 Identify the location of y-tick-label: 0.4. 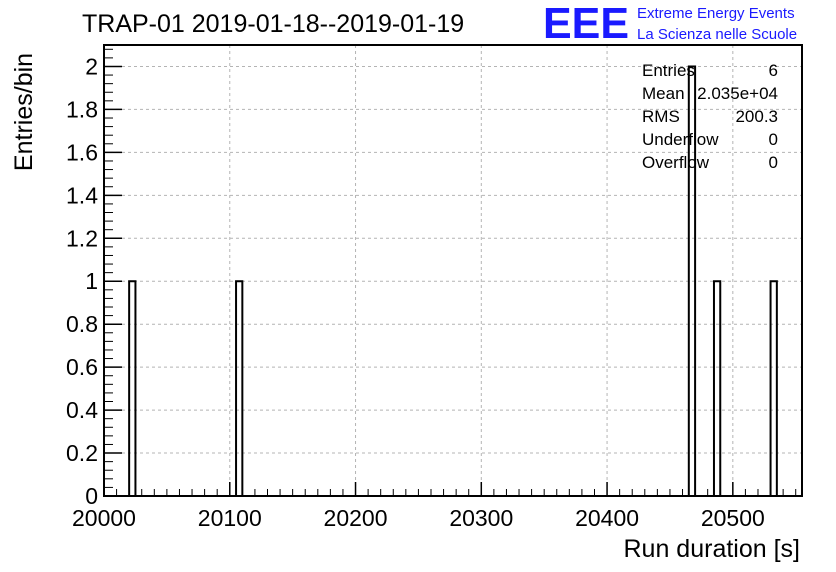
(82, 410).